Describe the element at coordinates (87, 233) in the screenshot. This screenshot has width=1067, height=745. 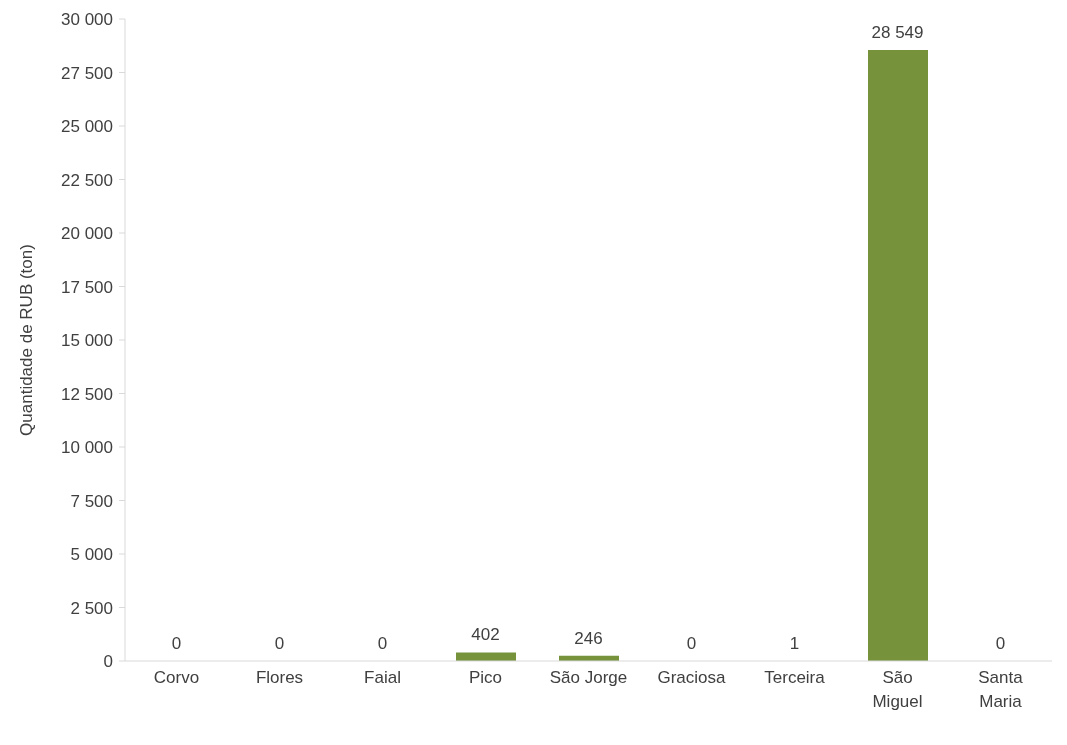
I see `y-tick-label: 20 000` at that location.